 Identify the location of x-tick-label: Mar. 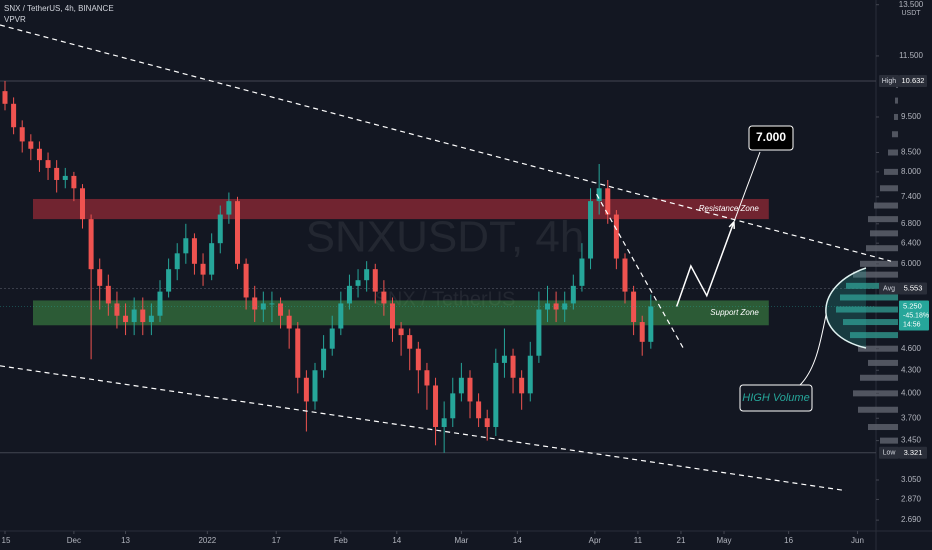
(461, 540).